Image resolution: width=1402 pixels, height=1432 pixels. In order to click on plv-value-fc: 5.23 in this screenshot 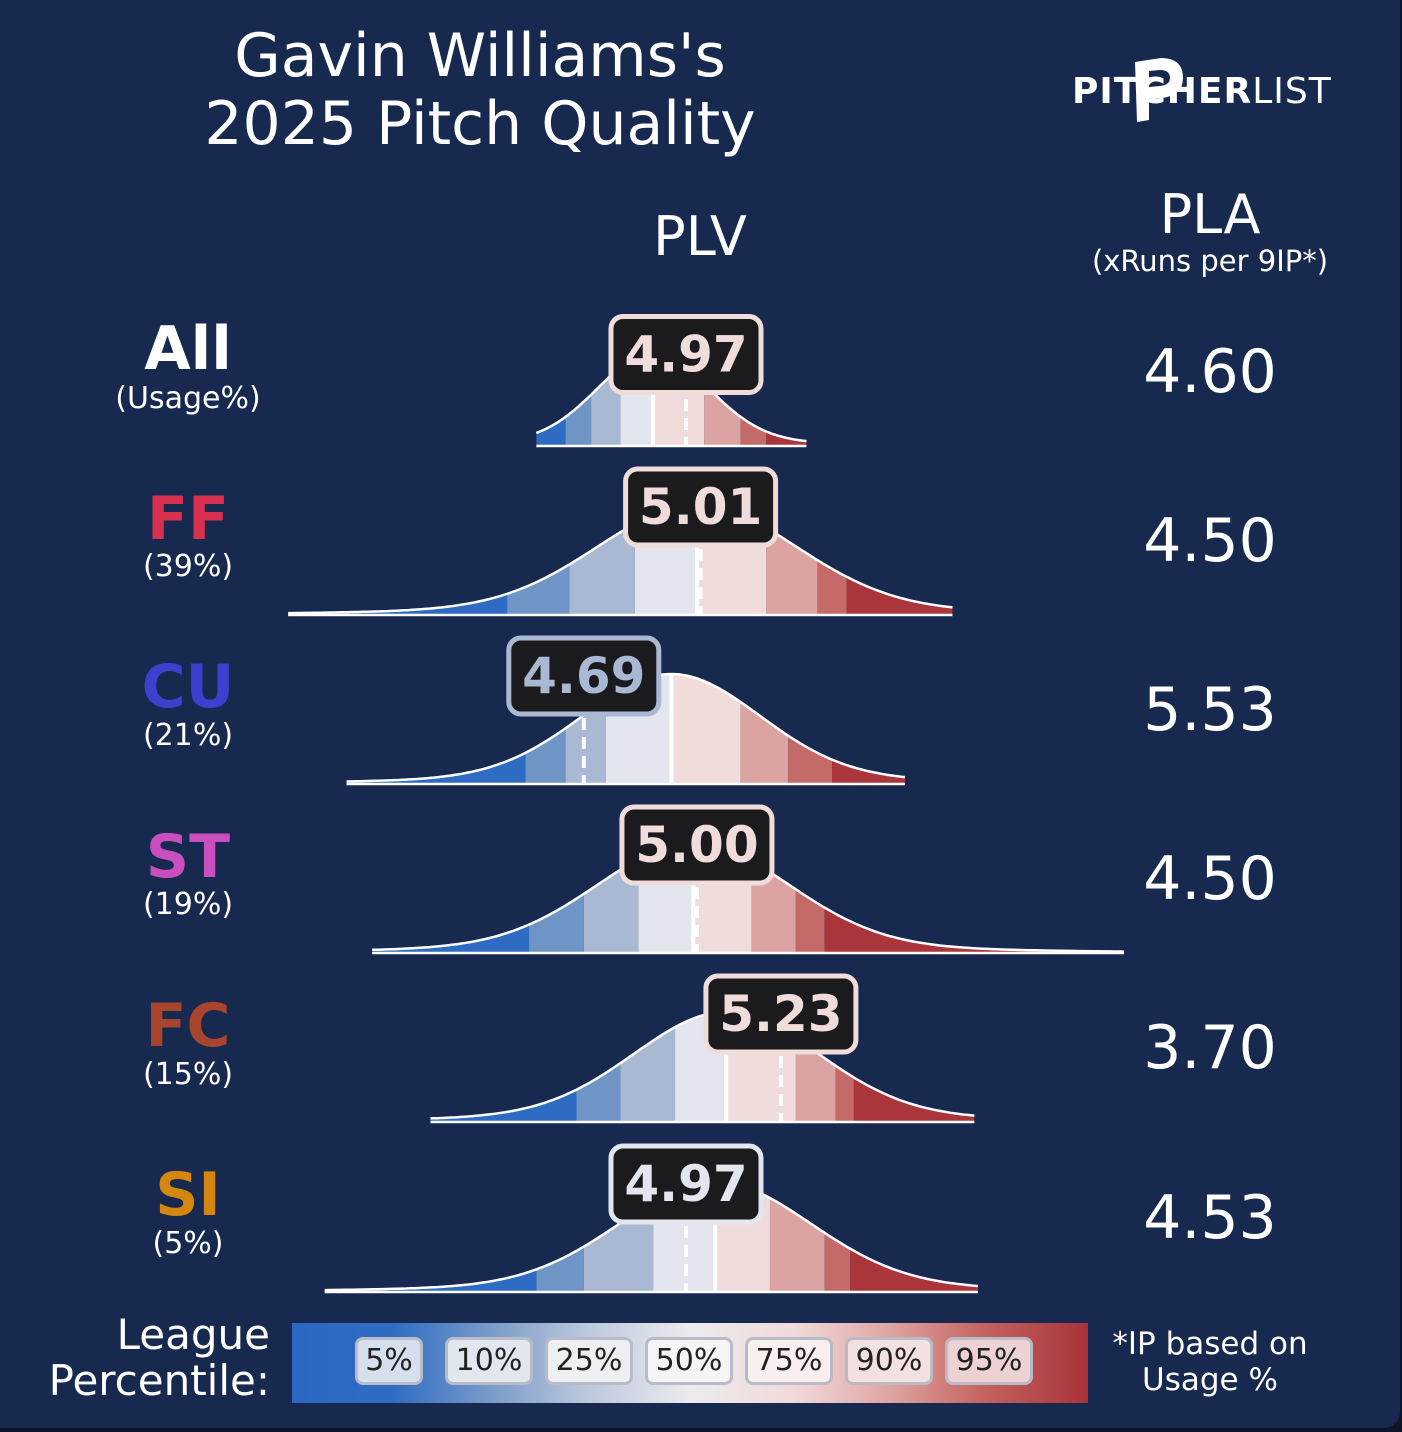, I will do `click(780, 1014)`.